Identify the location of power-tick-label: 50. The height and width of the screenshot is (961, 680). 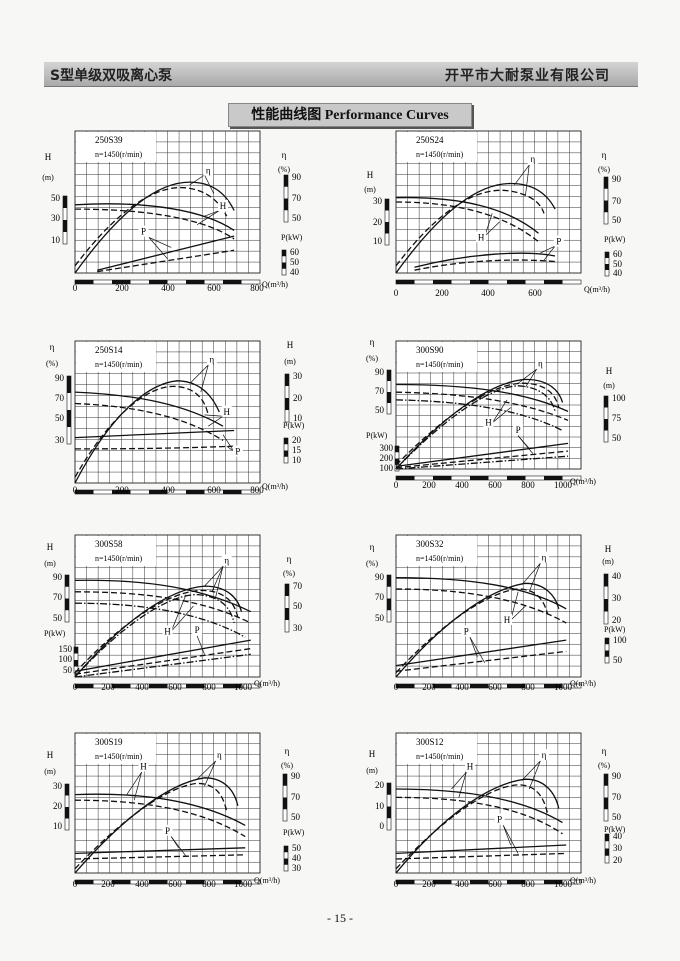
(295, 262).